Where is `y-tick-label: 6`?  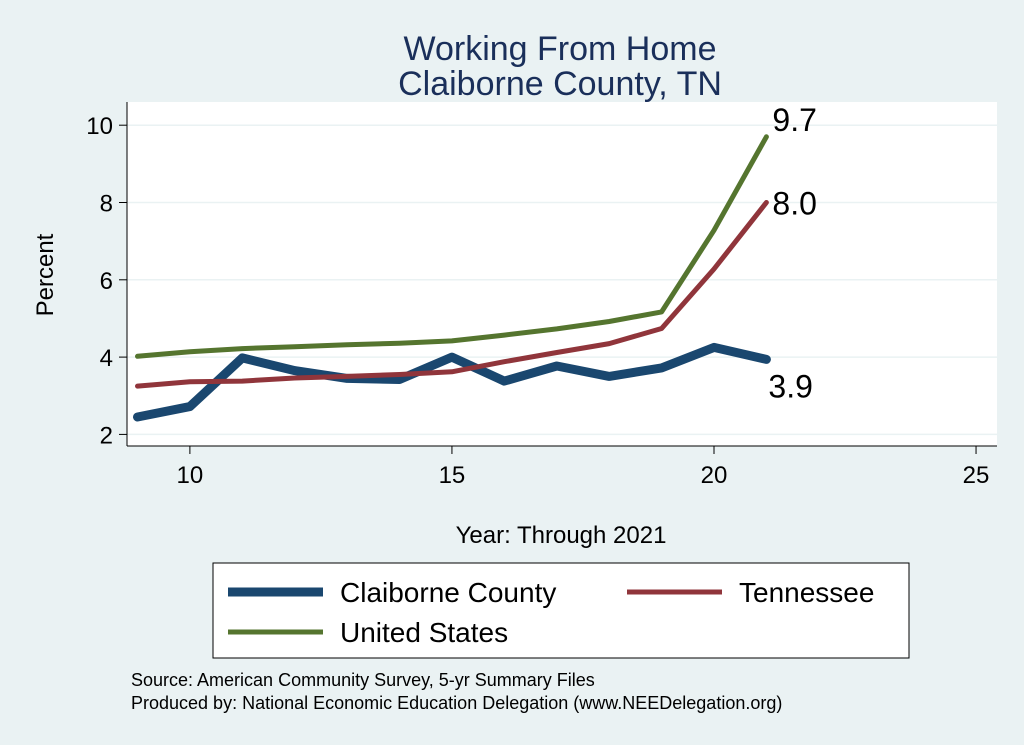
y-tick-label: 6 is located at coordinates (106, 281).